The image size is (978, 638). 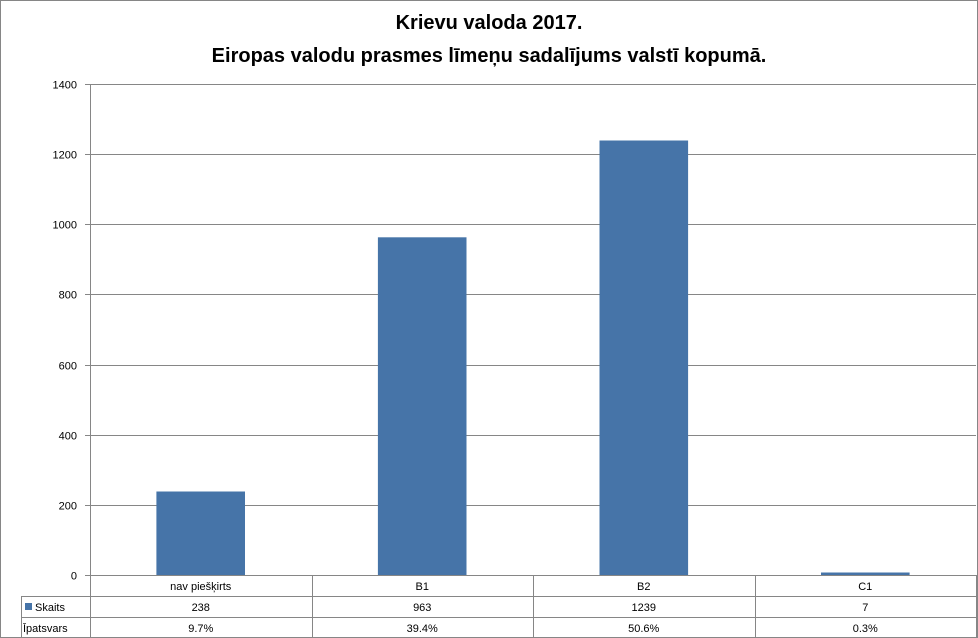 I want to click on y-tick-label: 800, so click(x=68, y=296).